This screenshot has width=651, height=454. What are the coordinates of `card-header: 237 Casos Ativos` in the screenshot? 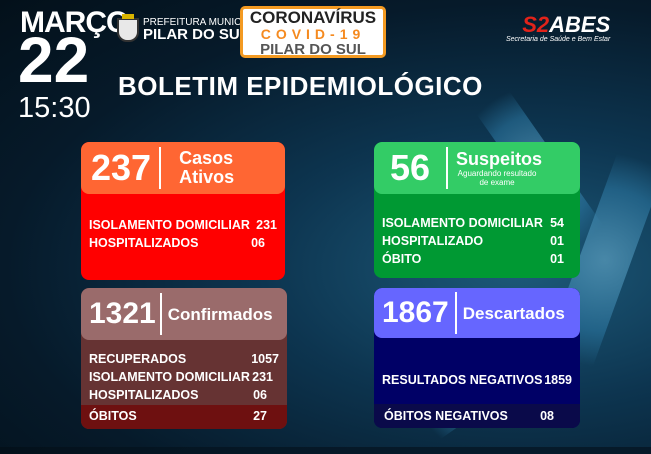 It's located at (183, 168).